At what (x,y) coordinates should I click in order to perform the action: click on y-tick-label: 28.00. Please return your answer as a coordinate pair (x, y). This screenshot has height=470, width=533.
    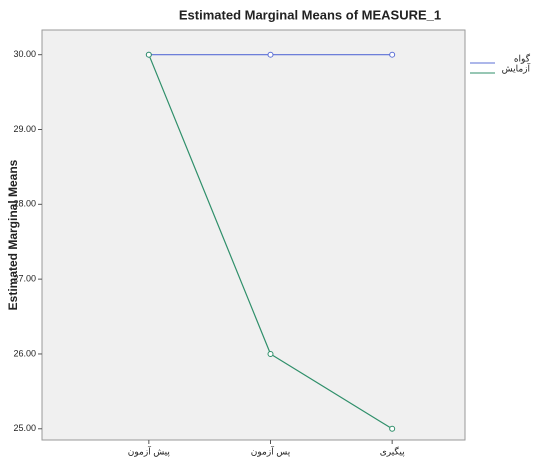
    Looking at the image, I should click on (24, 204).